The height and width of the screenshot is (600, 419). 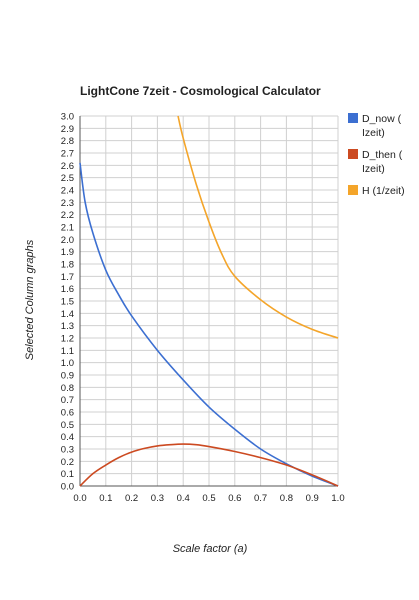 I want to click on y-tick-label: 0.1, so click(x=67, y=474).